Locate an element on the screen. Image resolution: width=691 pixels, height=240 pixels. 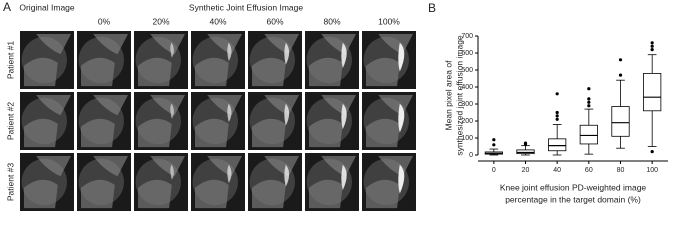
column-header: 20% is located at coordinates (160, 21).